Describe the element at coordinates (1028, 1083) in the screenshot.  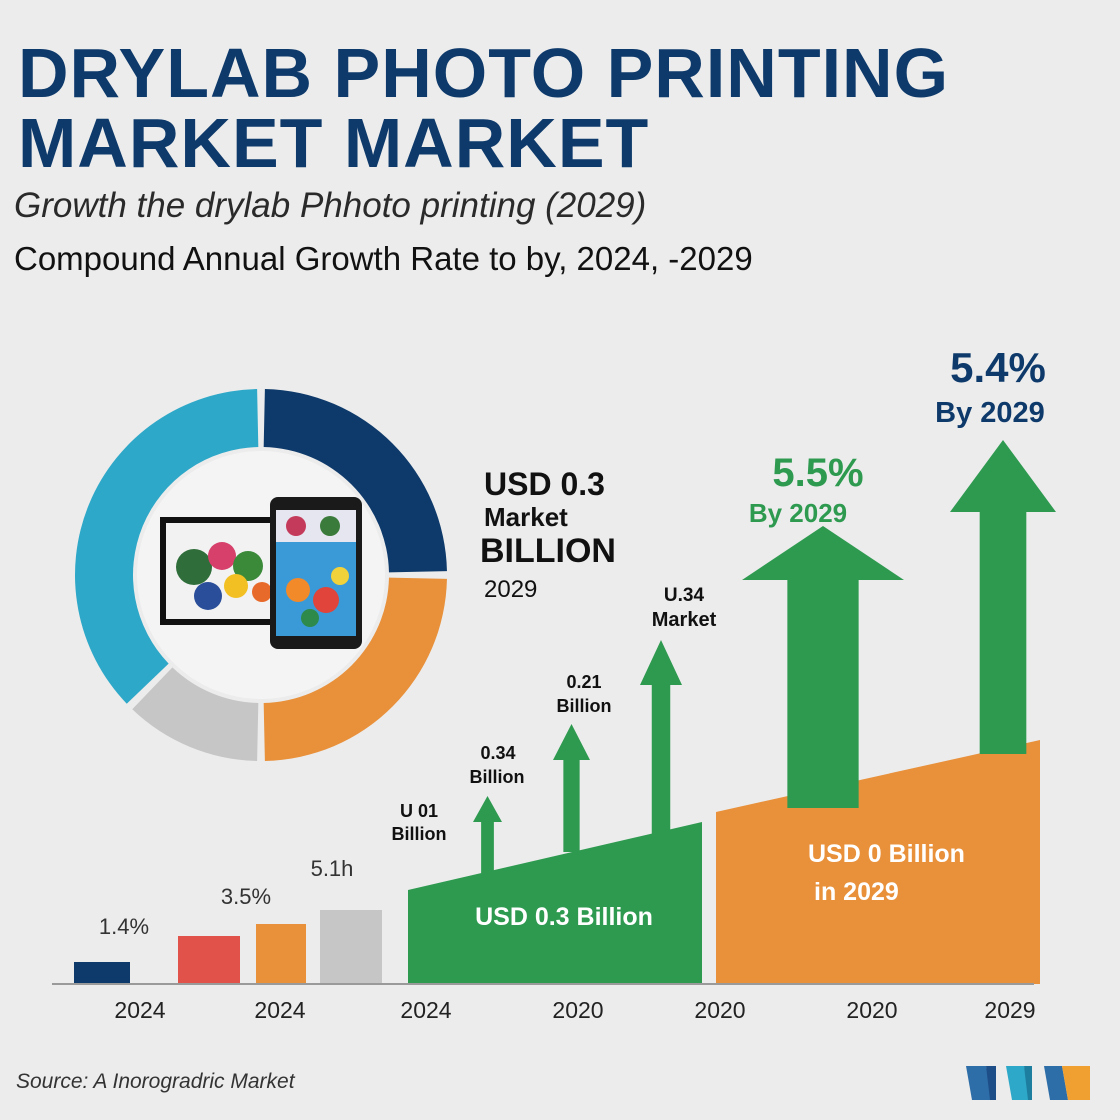
I see `brand-logo` at that location.